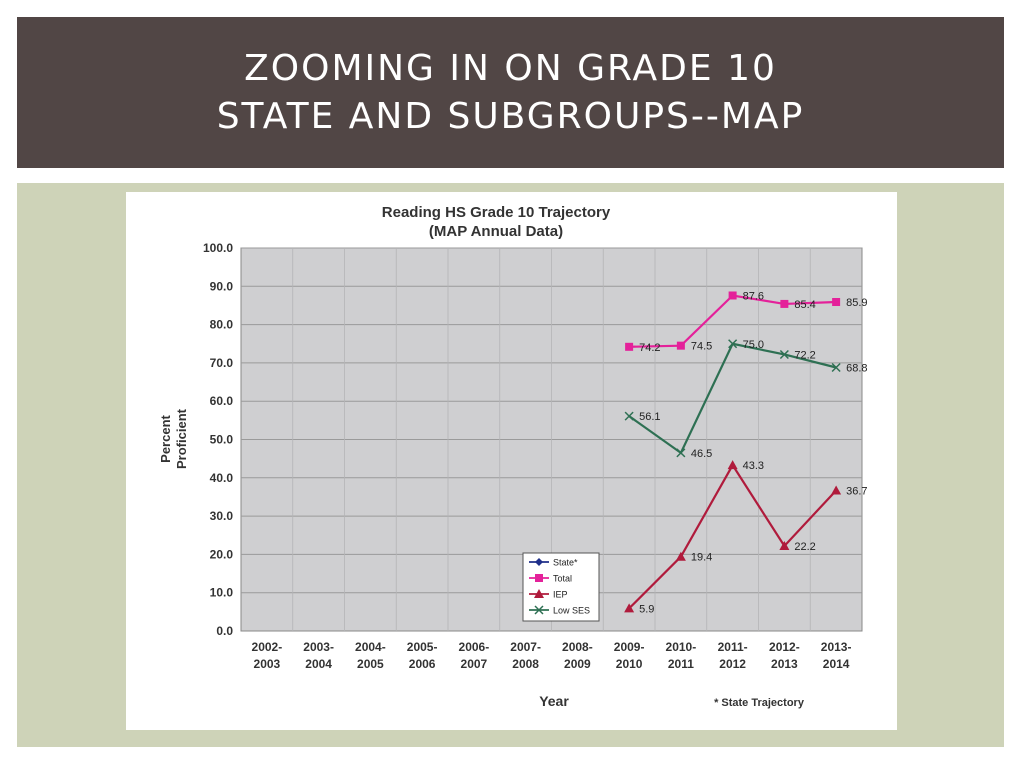 This screenshot has width=1024, height=768. Describe the element at coordinates (681, 647) in the screenshot. I see `x-tick-label: 2010-` at that location.